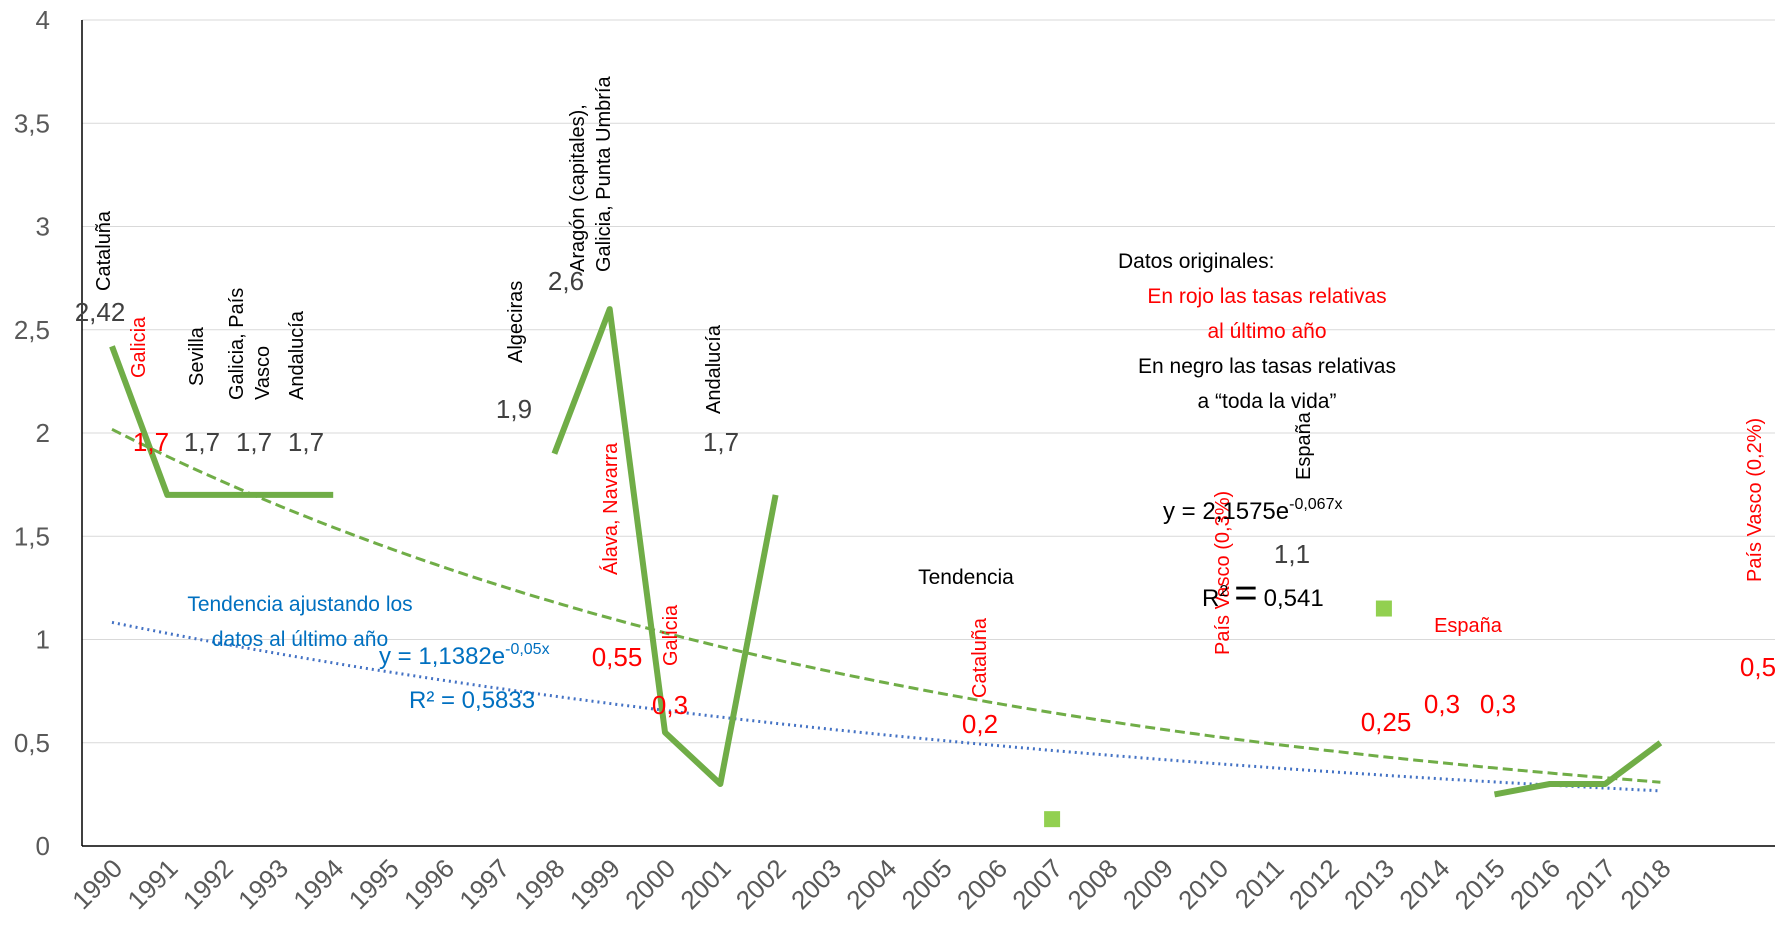  Describe the element at coordinates (1590, 884) in the screenshot. I see `x-tick-label: 2017` at that location.